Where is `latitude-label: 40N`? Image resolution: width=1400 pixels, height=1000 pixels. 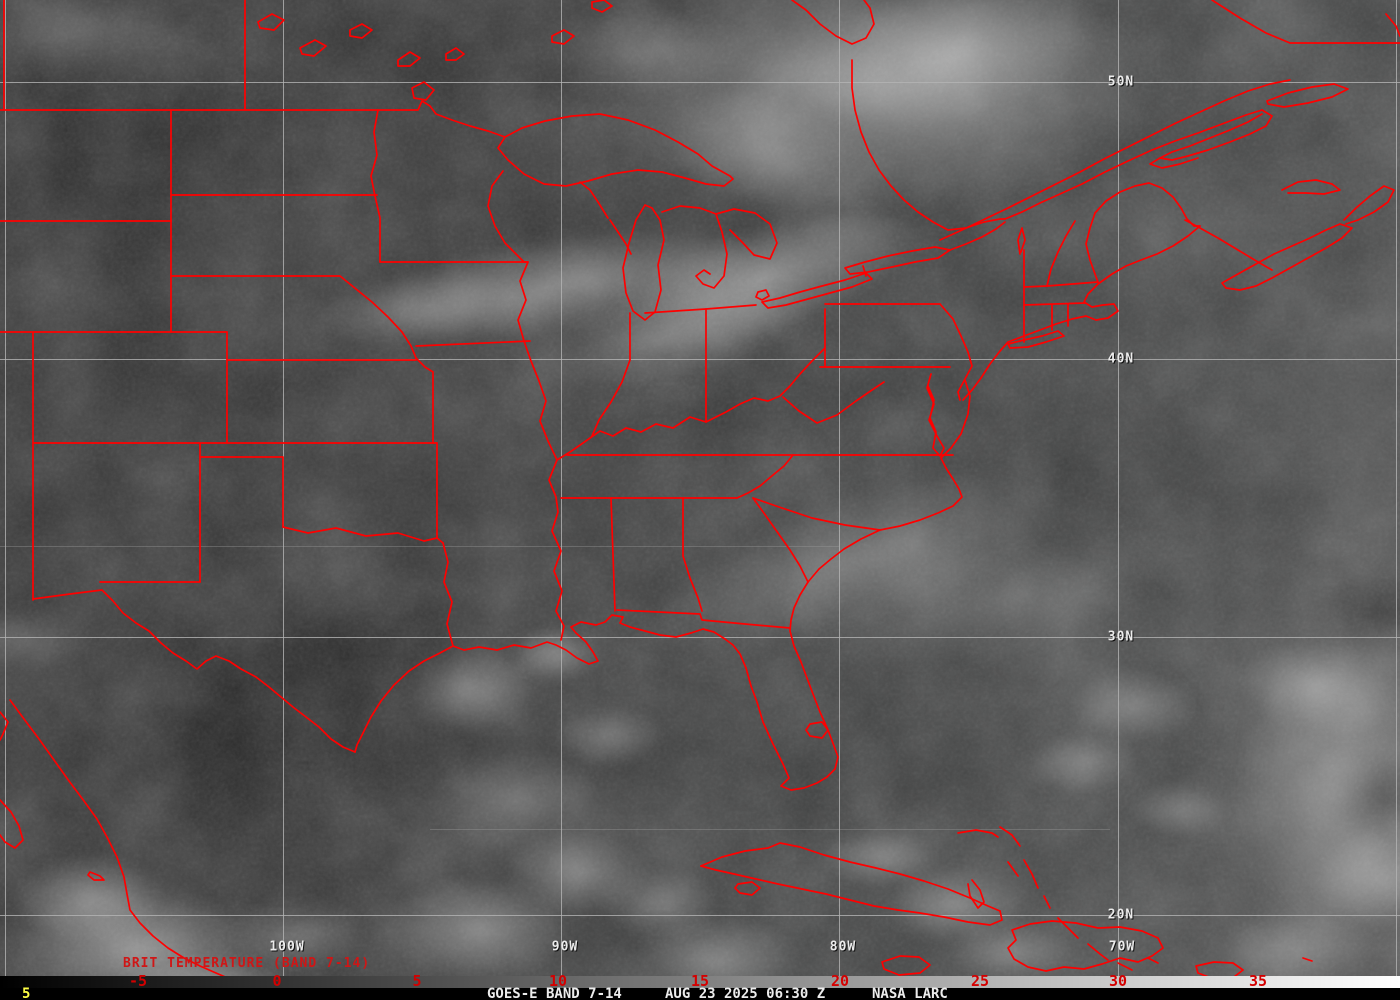 latitude-label: 40N is located at coordinates (1121, 359).